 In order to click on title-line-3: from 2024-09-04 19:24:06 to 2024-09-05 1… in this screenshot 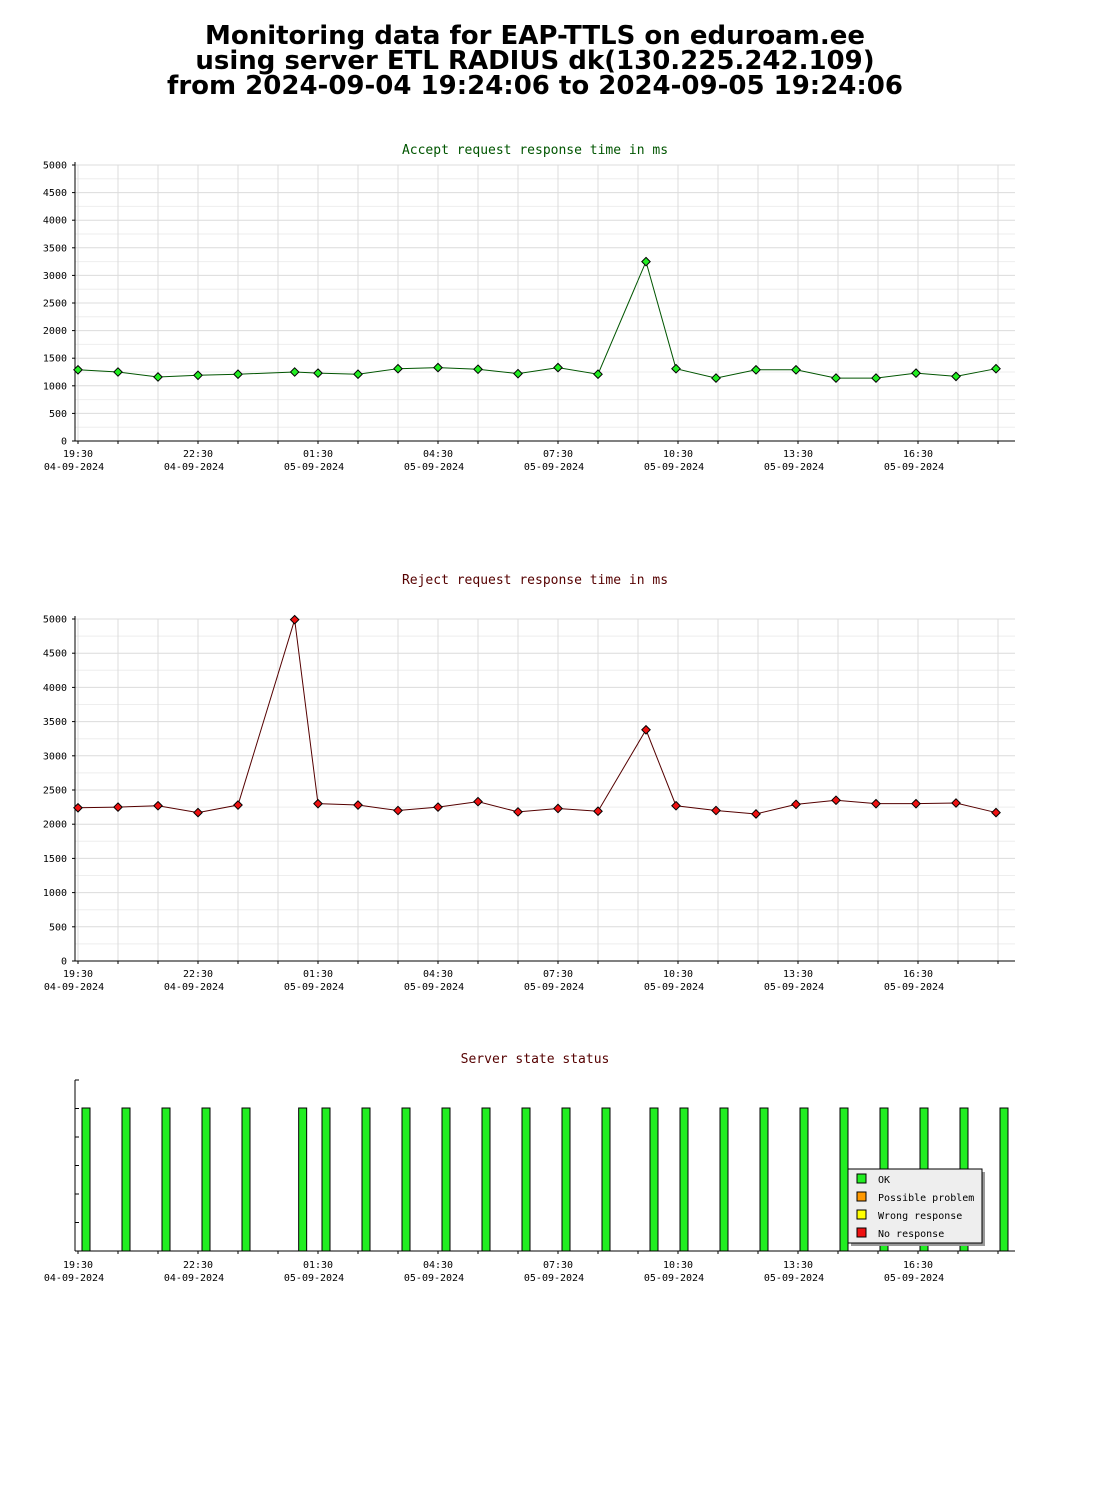, I will do `click(535, 86)`.